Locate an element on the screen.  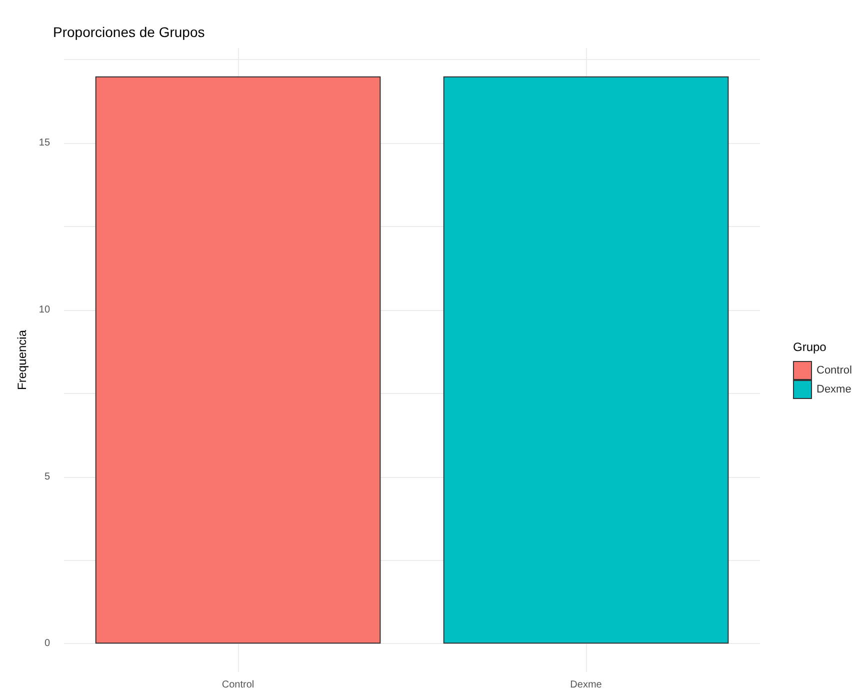
y-tick-label: 0 is located at coordinates (47, 644).